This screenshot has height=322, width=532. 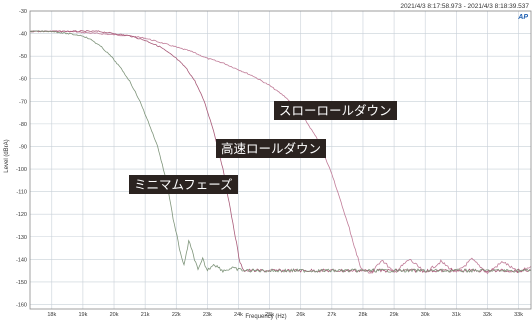 What do you see at coordinates (51, 315) in the screenshot?
I see `x-tick-label: 18k` at bounding box center [51, 315].